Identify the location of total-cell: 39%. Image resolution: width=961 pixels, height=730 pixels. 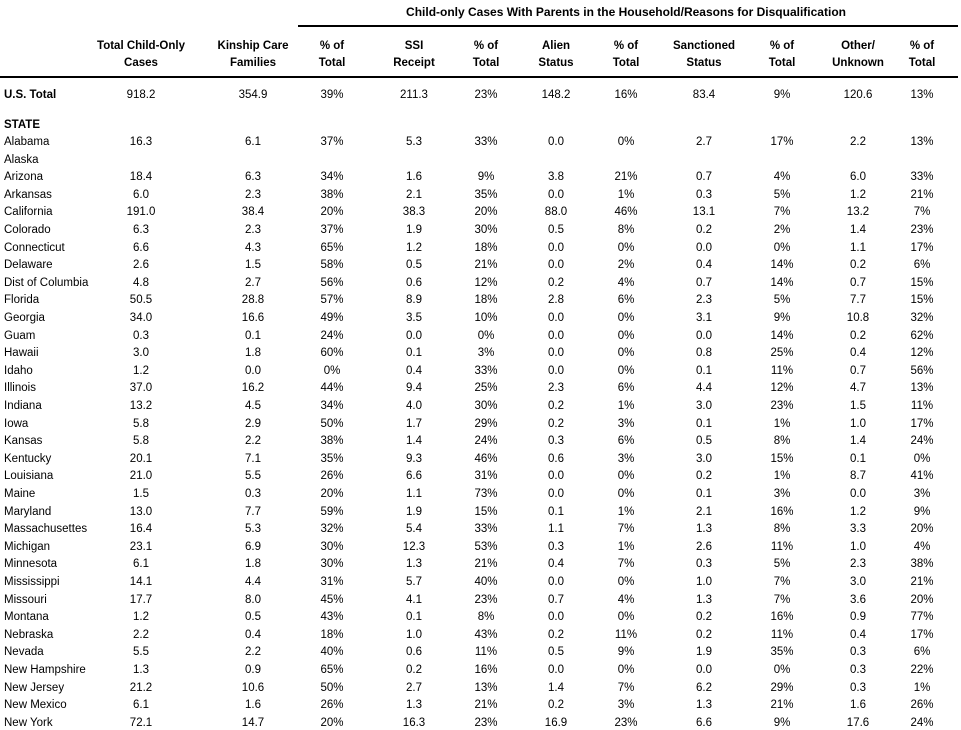
(332, 95).